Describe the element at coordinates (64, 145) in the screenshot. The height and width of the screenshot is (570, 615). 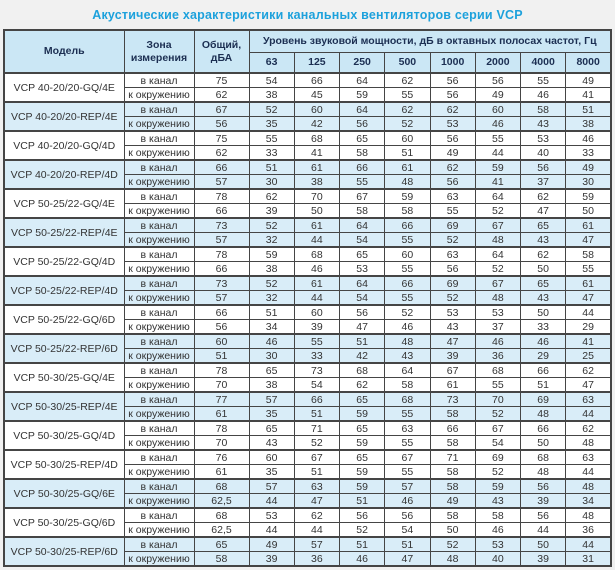
I see `model-cell: VCP 40-20/20-GQ/4D` at that location.